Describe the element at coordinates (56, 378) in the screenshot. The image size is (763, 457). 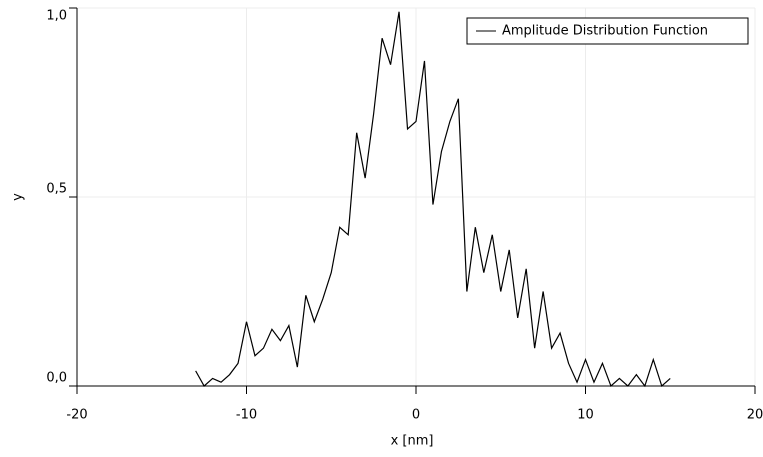
I see `y-tick-label: 0,0` at that location.